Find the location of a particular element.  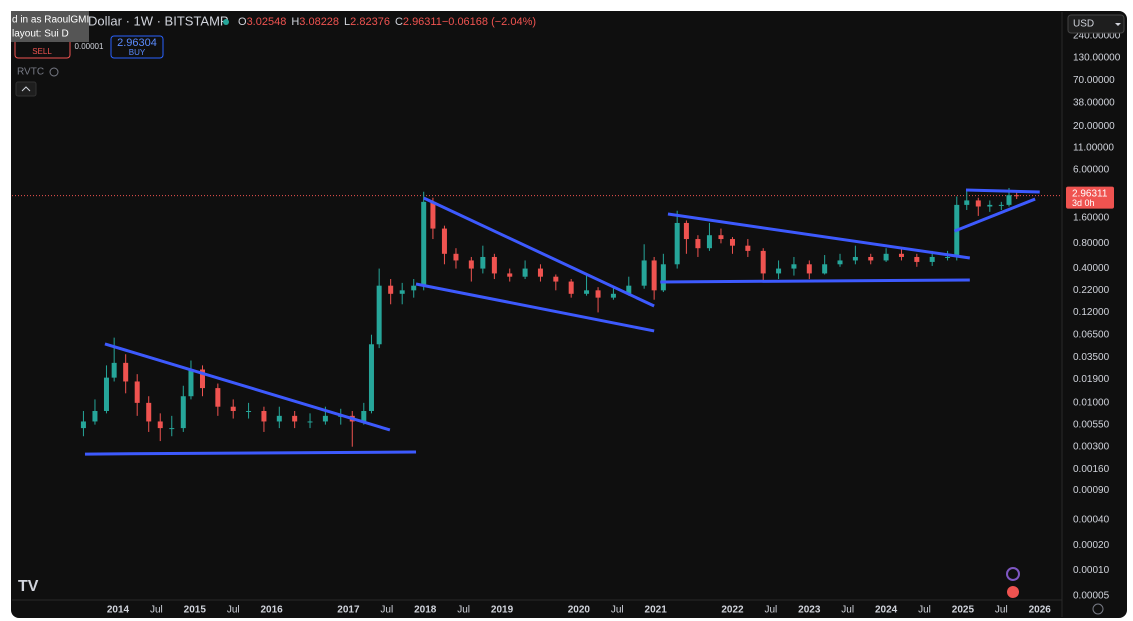

buy-button is located at coordinates (137, 47).